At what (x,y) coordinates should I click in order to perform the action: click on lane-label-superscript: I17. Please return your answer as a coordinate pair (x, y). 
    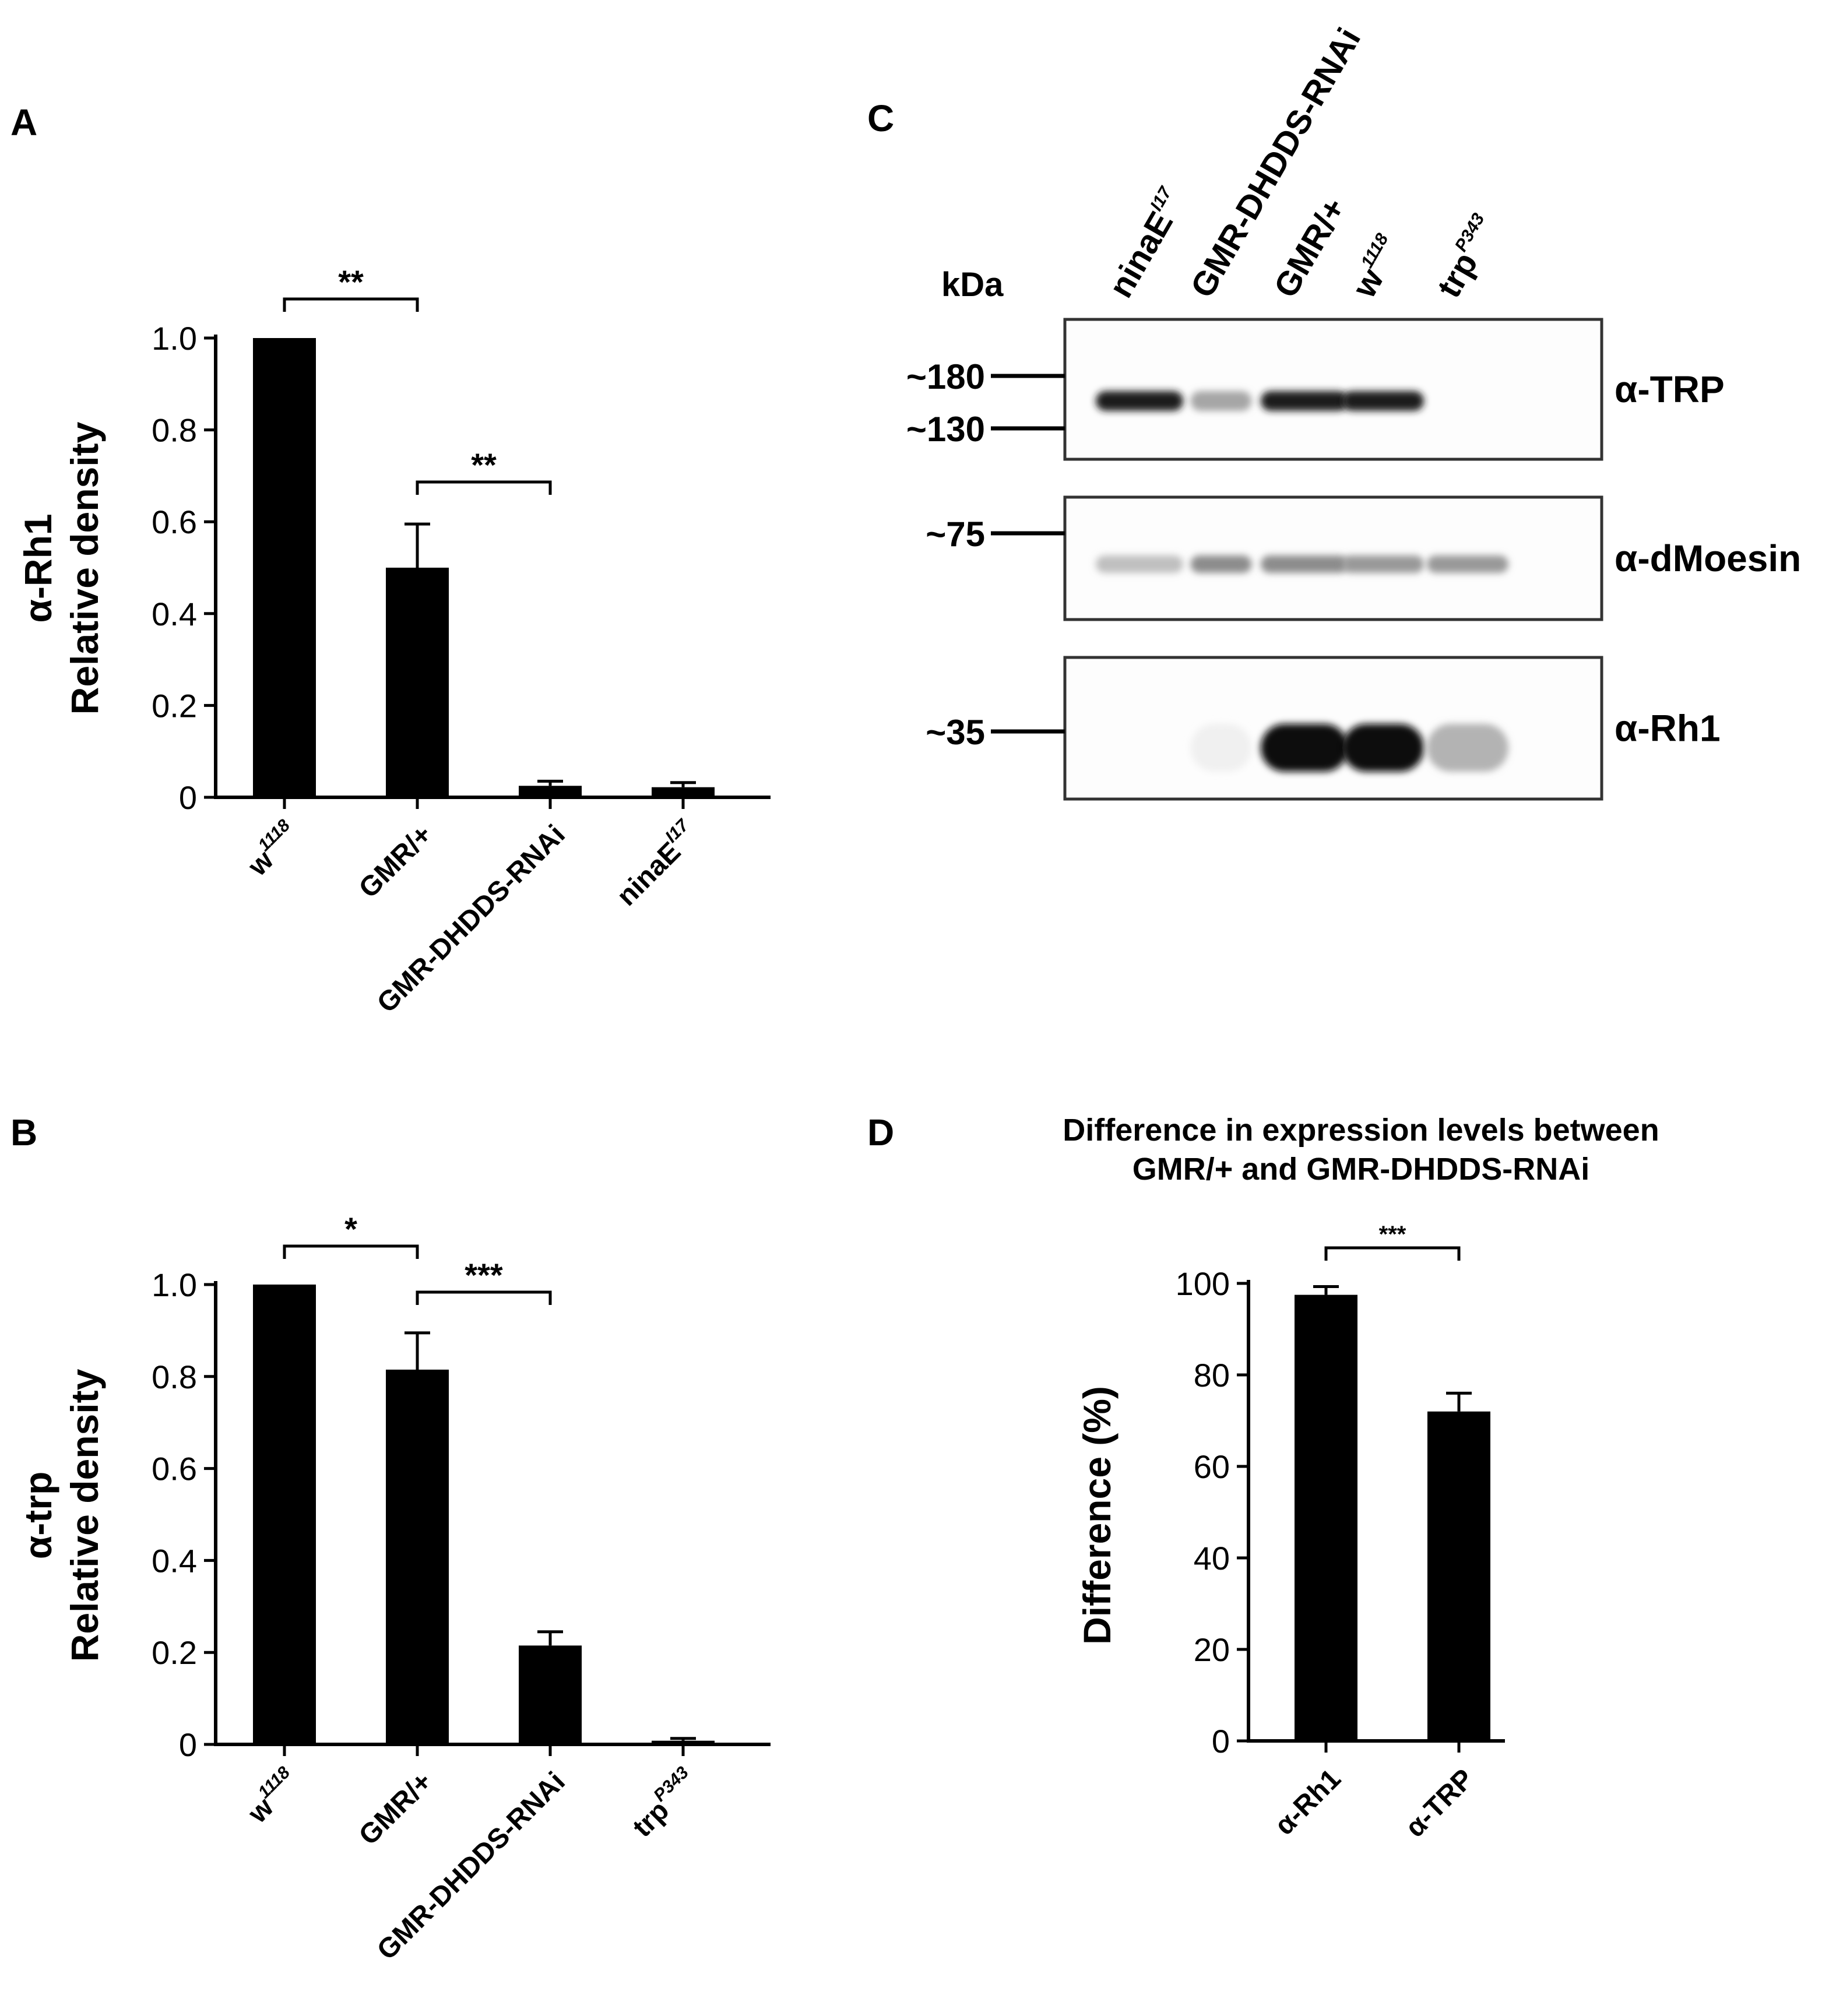
    Looking at the image, I should click on (1161, 198).